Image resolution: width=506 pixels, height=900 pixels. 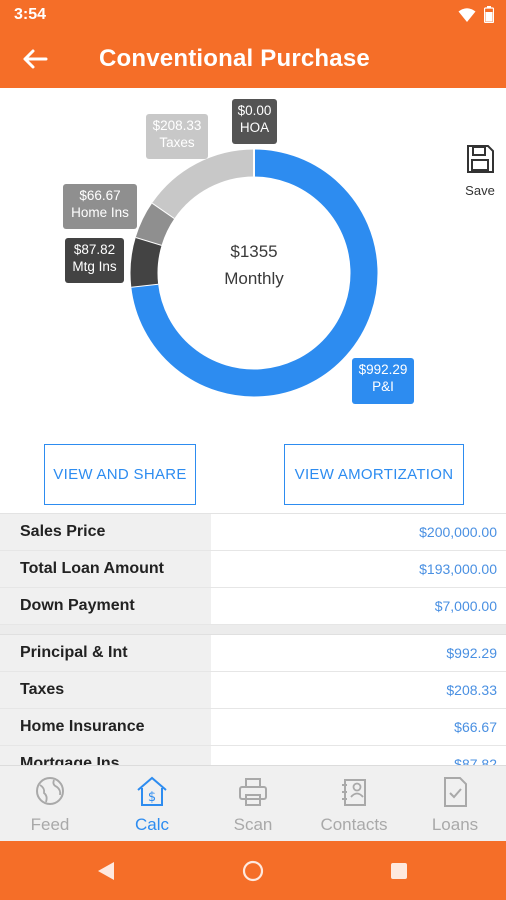 What do you see at coordinates (120, 474) in the screenshot?
I see `view-and-share-button: VIEW AND SHARE` at bounding box center [120, 474].